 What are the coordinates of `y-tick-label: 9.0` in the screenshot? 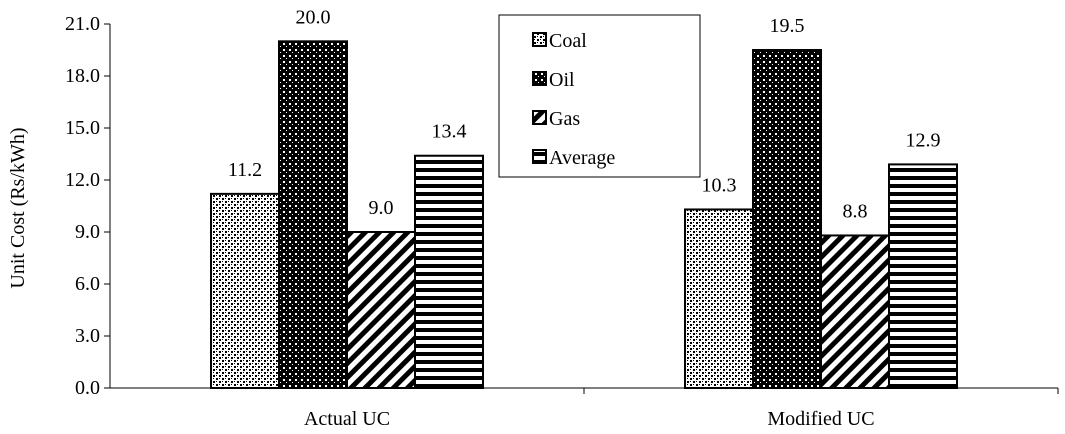 It's located at (87, 232).